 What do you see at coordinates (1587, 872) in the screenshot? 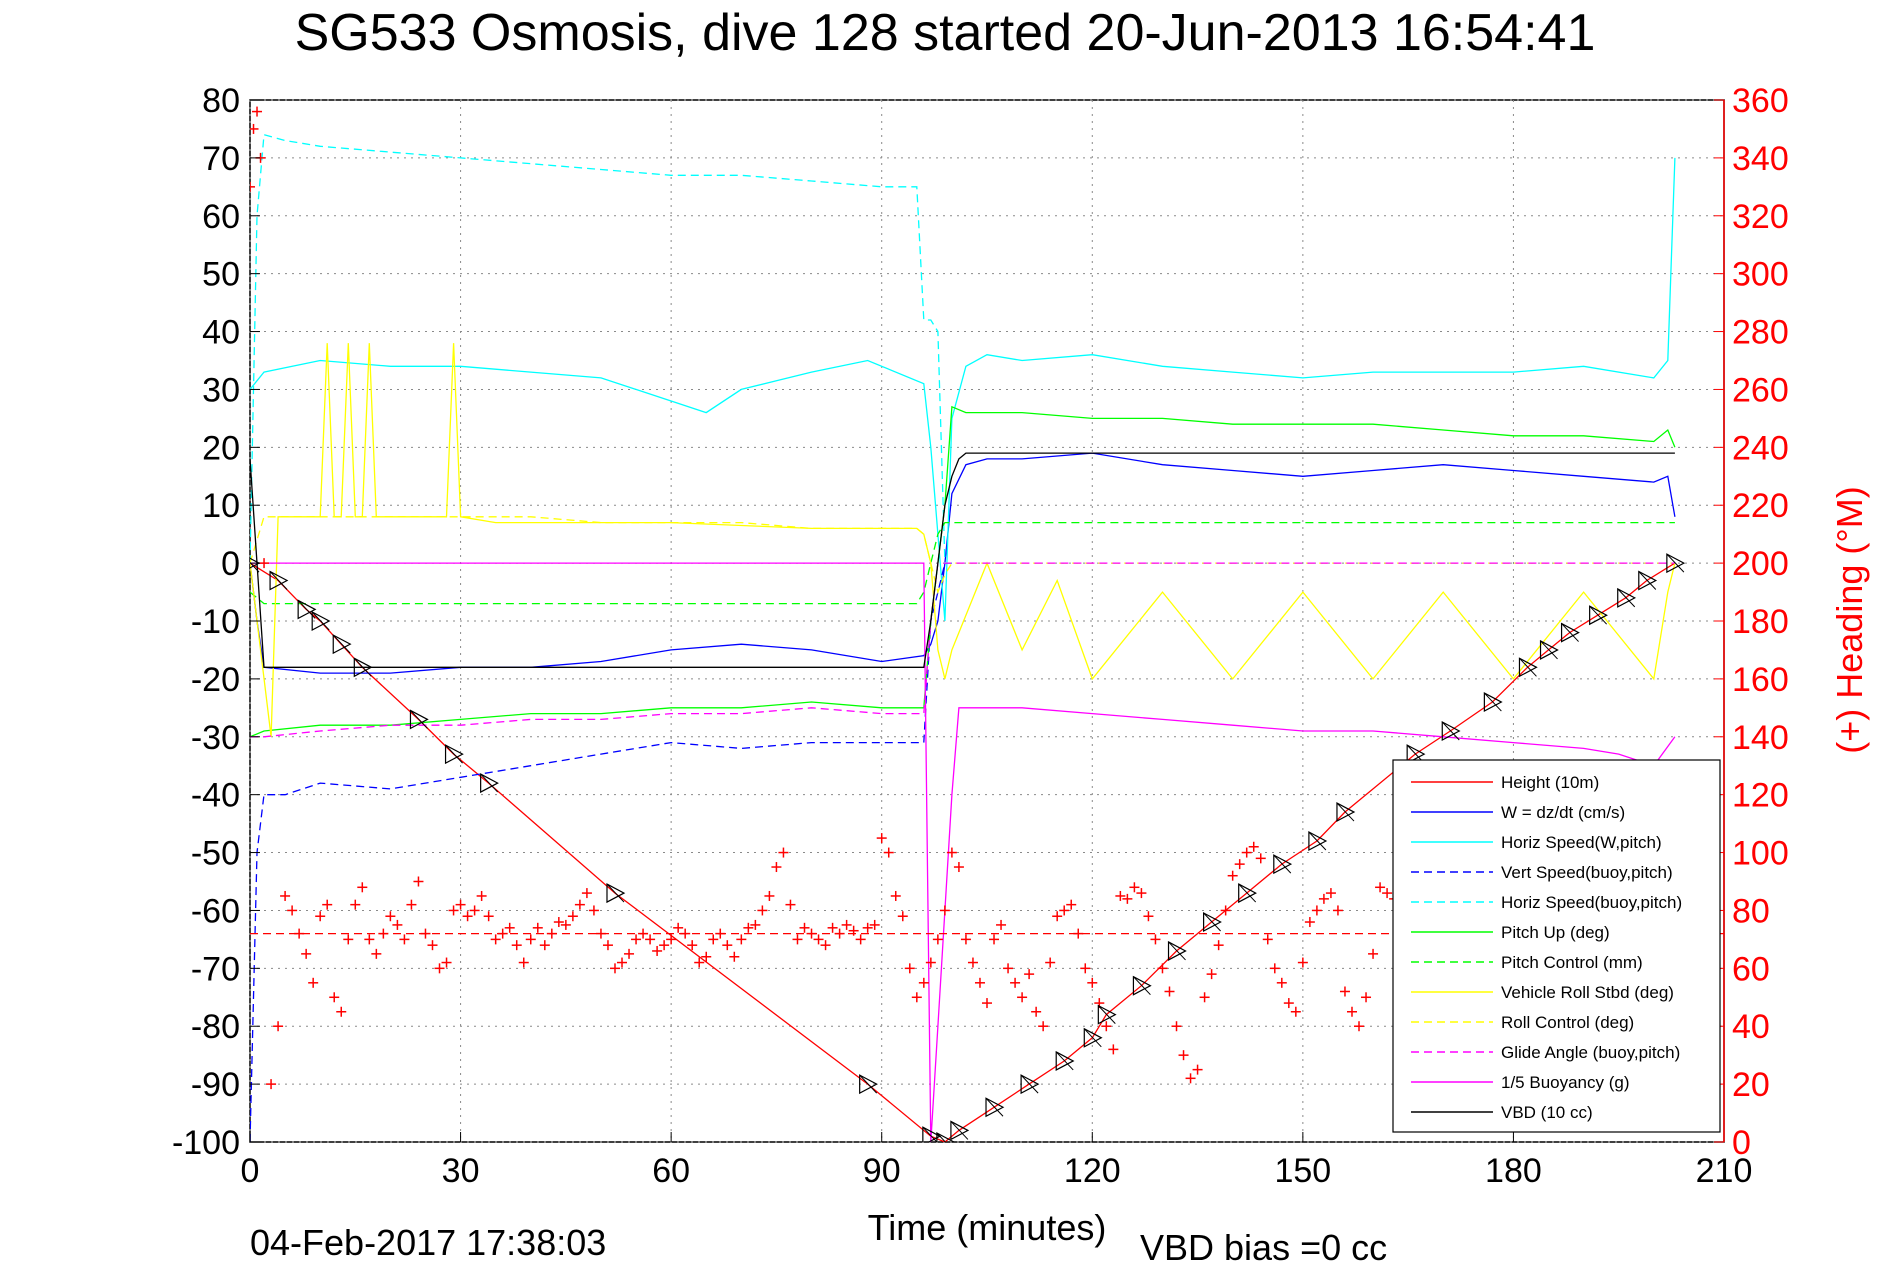
I see `legend-label-3: Vert Speed(buoy,pitch)` at bounding box center [1587, 872].